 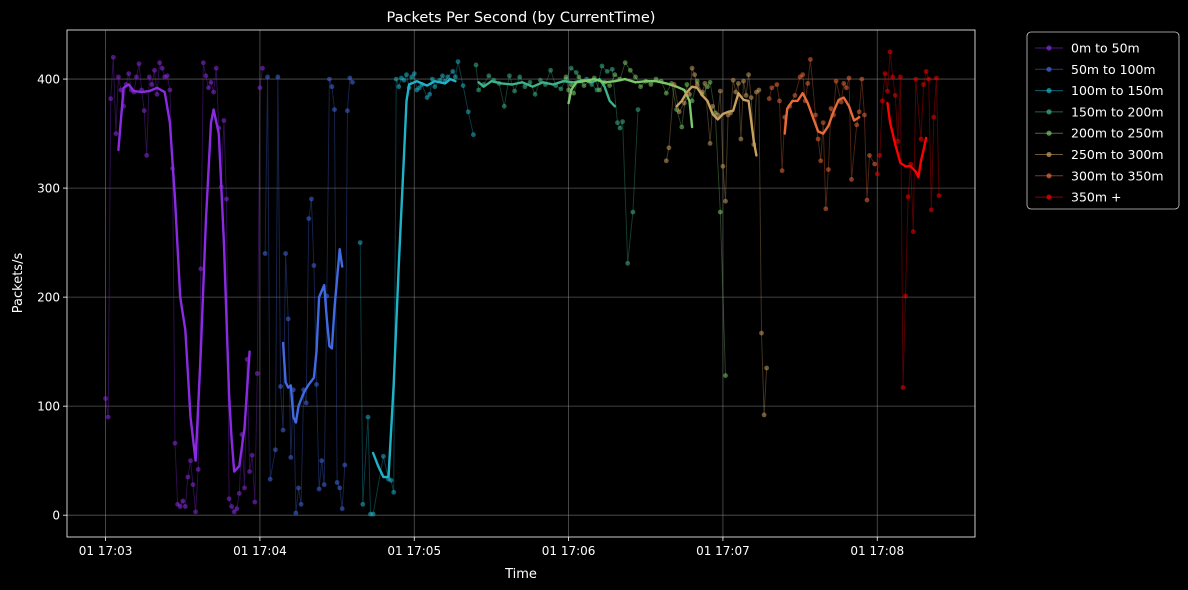 What do you see at coordinates (1117, 154) in the screenshot?
I see `legend-label: 250m to 300m` at bounding box center [1117, 154].